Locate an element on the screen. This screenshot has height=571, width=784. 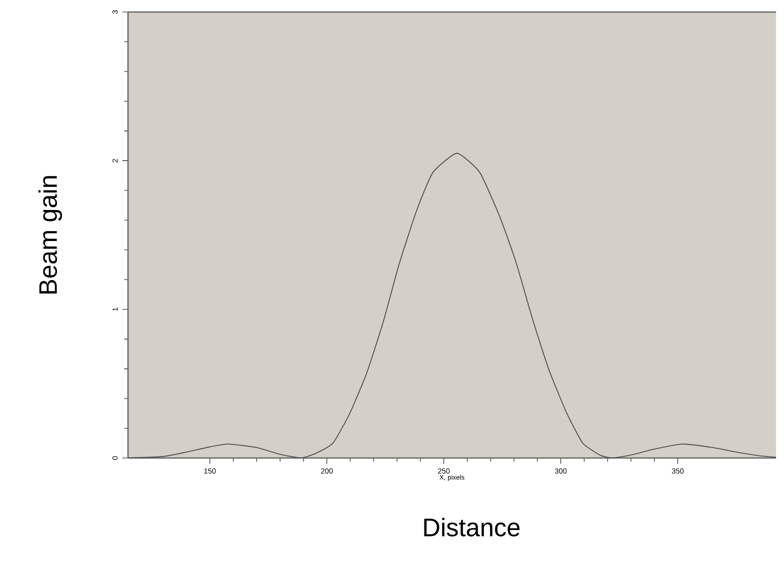
text: Distance is located at coordinates (472, 527).